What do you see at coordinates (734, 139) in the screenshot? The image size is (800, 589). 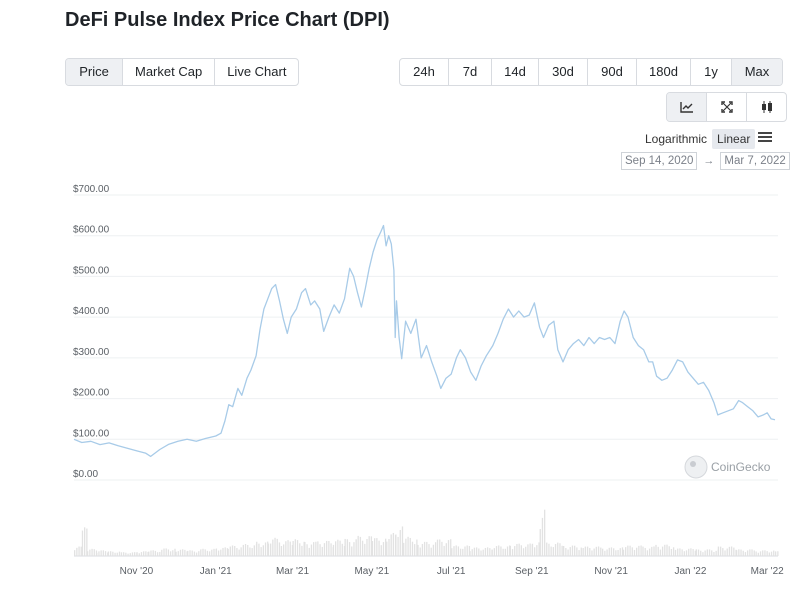 I see `linear-option: Linear` at bounding box center [734, 139].